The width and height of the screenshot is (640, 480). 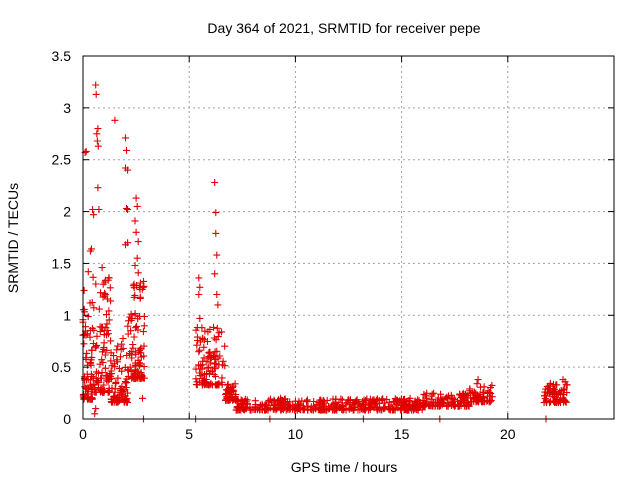 What do you see at coordinates (508, 434) in the screenshot?
I see `x-tick-label: 20` at bounding box center [508, 434].